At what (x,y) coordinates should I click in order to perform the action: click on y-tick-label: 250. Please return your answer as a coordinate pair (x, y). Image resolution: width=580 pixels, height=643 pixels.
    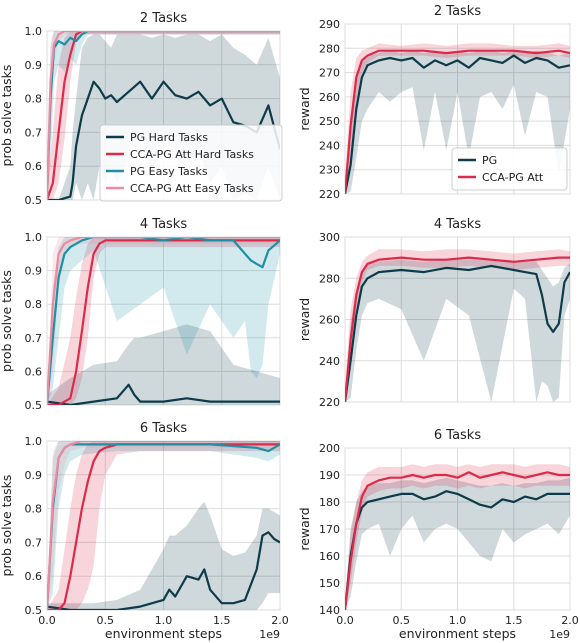
    Looking at the image, I should click on (329, 121).